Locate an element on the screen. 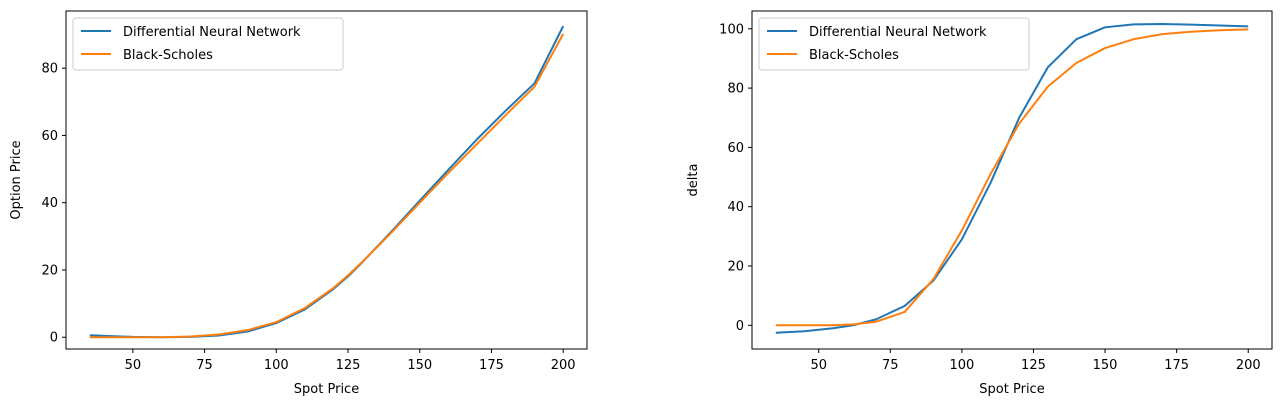  y-axis-label: Option Price is located at coordinates (16, 179).